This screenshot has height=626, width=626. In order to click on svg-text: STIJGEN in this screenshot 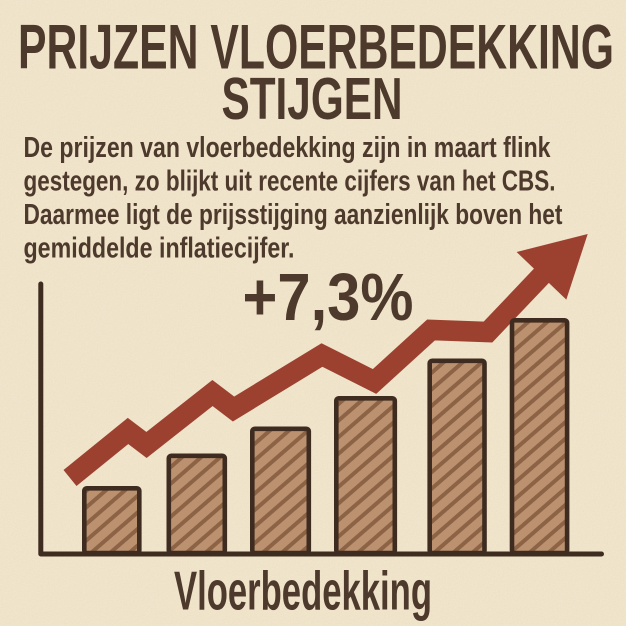, I will do `click(312, 99)`.